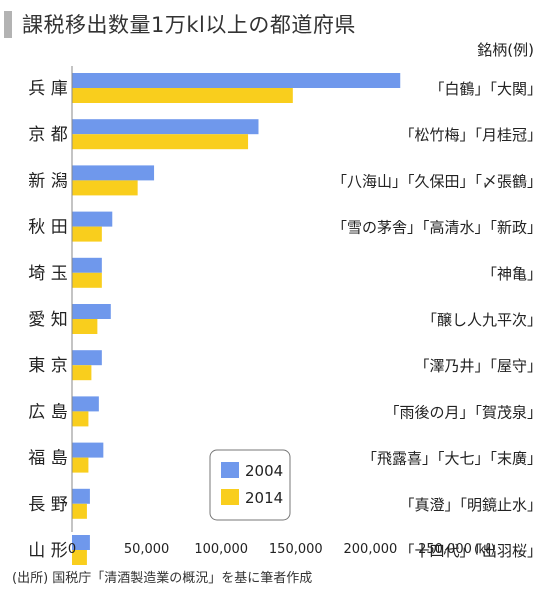  What do you see at coordinates (47, 89) in the screenshot?
I see `category-label: 兵 庫` at bounding box center [47, 89].